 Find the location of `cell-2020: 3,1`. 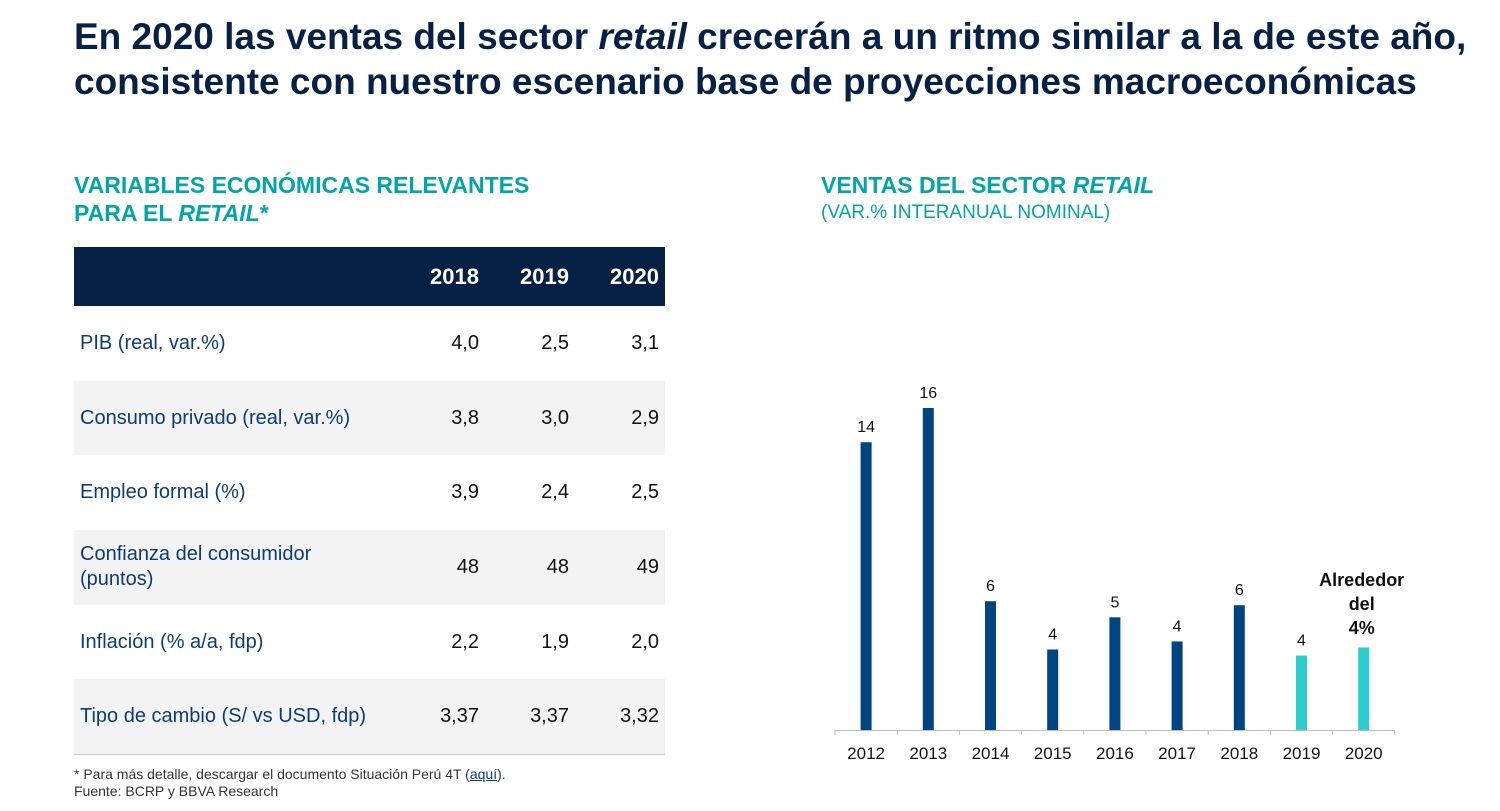

cell-2020: 3,1 is located at coordinates (645, 342).